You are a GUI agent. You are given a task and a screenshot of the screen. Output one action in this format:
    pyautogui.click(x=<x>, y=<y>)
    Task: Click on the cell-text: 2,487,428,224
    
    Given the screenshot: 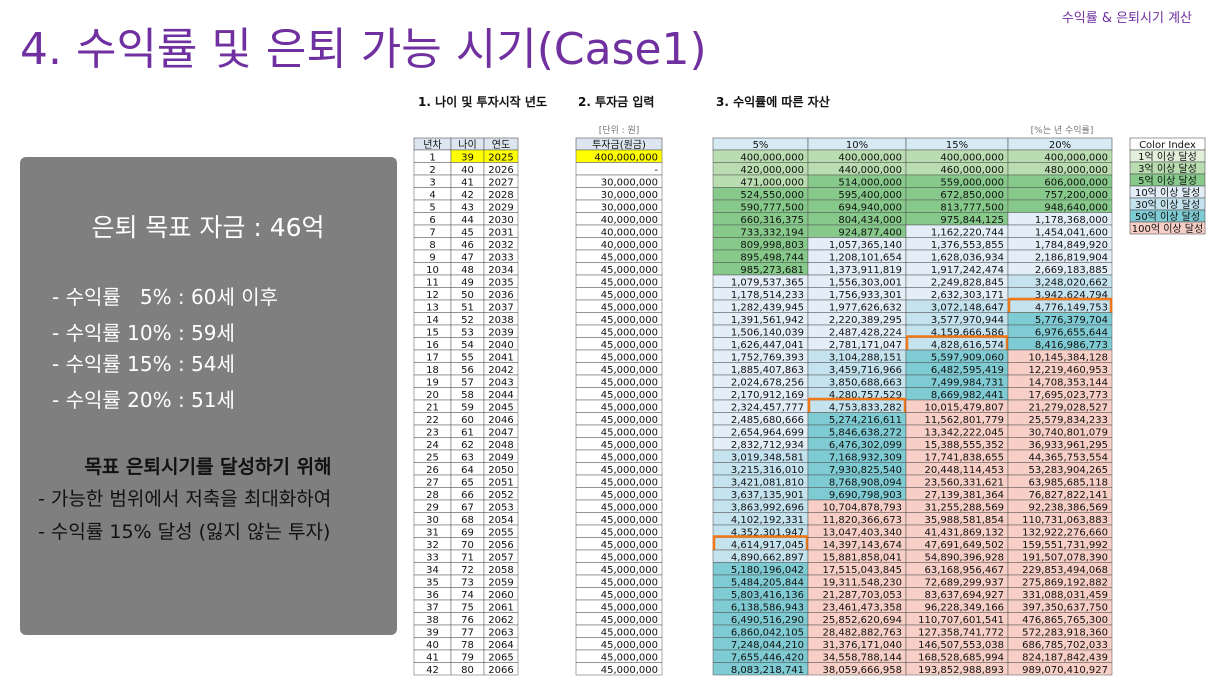 What is the action you would take?
    pyautogui.click(x=865, y=332)
    